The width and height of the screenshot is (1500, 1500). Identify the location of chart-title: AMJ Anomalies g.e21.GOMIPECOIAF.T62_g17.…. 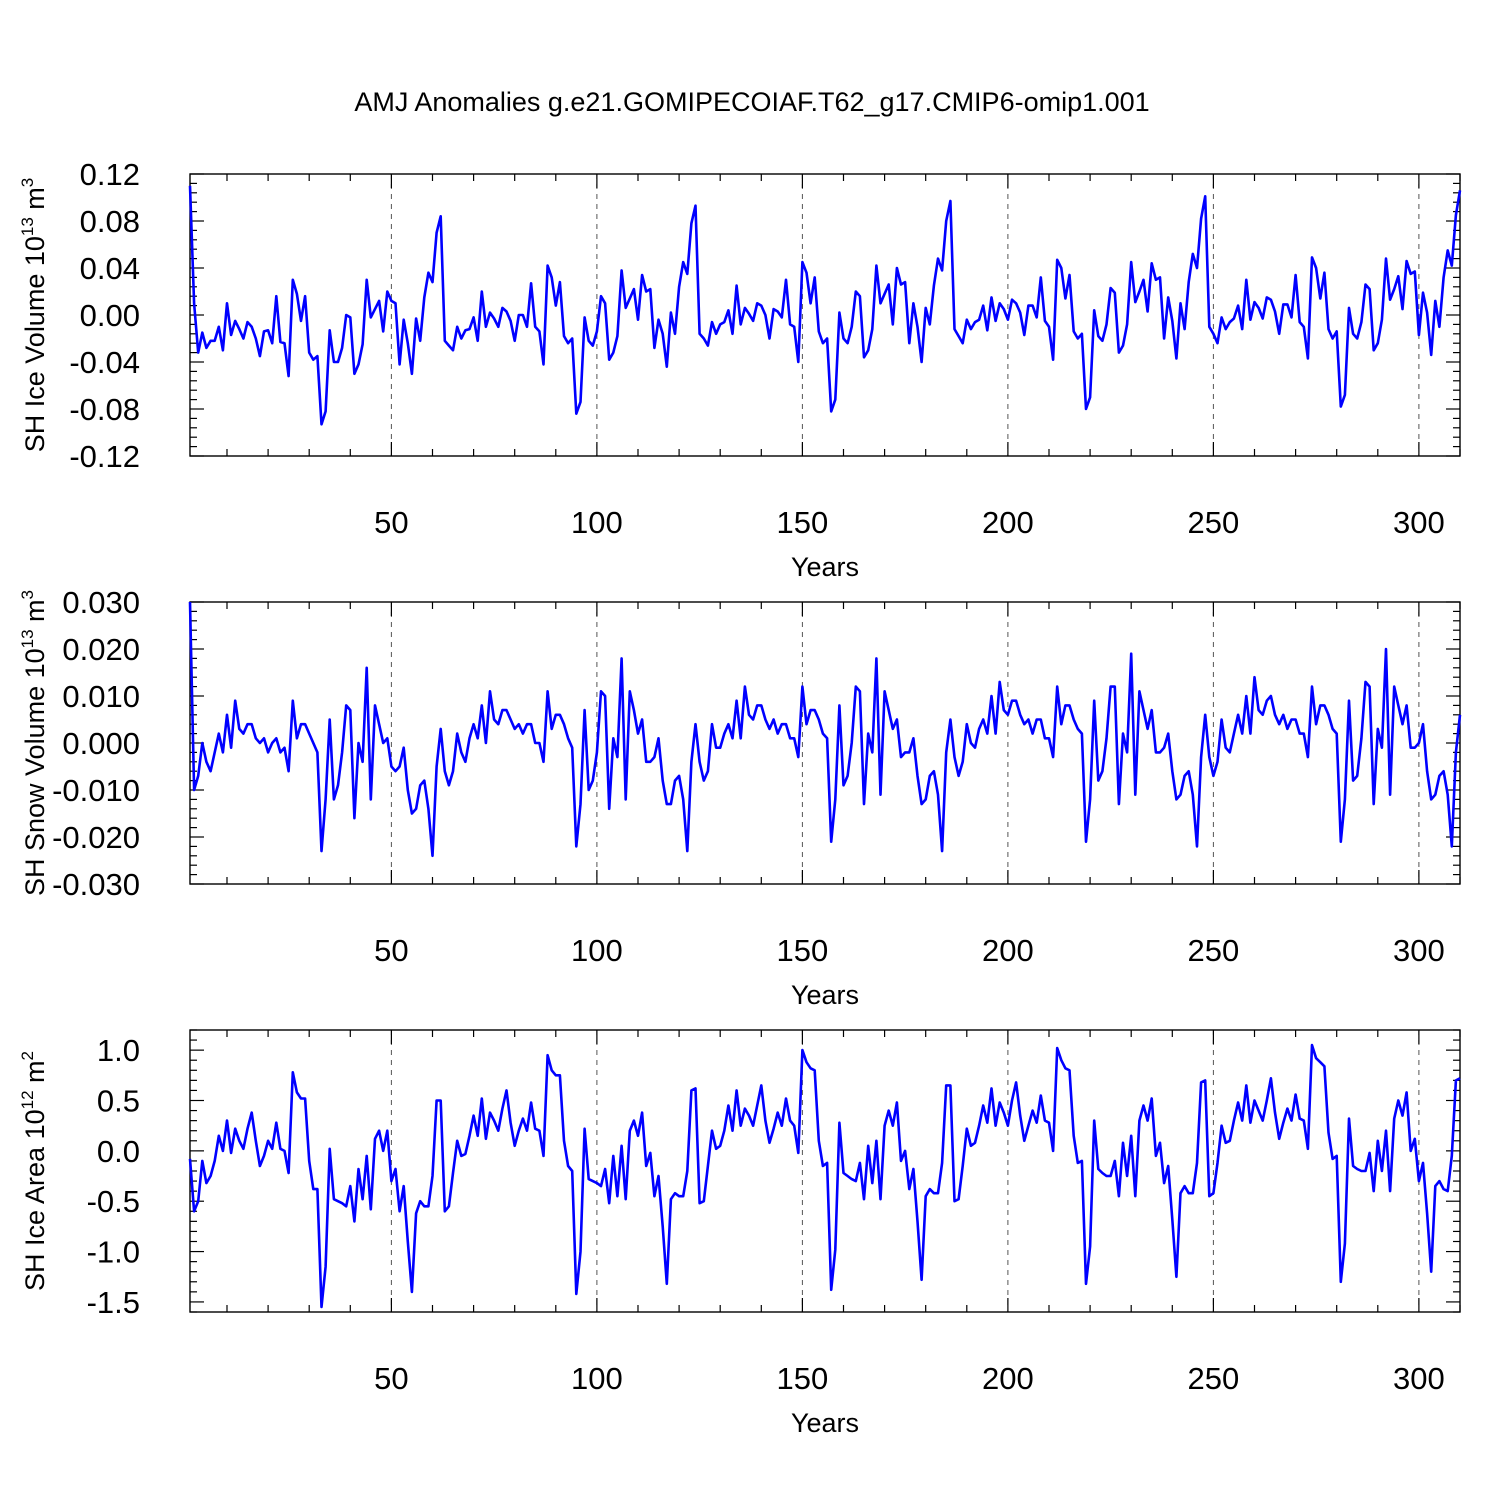
(751, 102).